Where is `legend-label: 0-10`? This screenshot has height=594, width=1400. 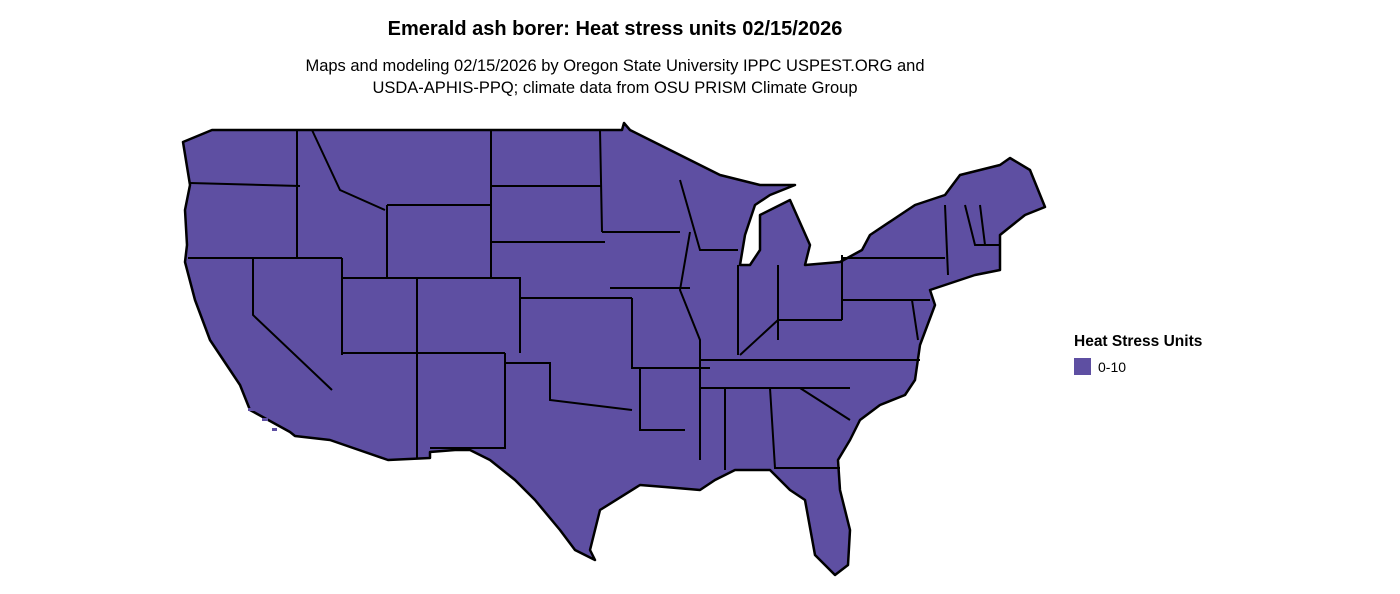
legend-label: 0-10 is located at coordinates (1112, 366).